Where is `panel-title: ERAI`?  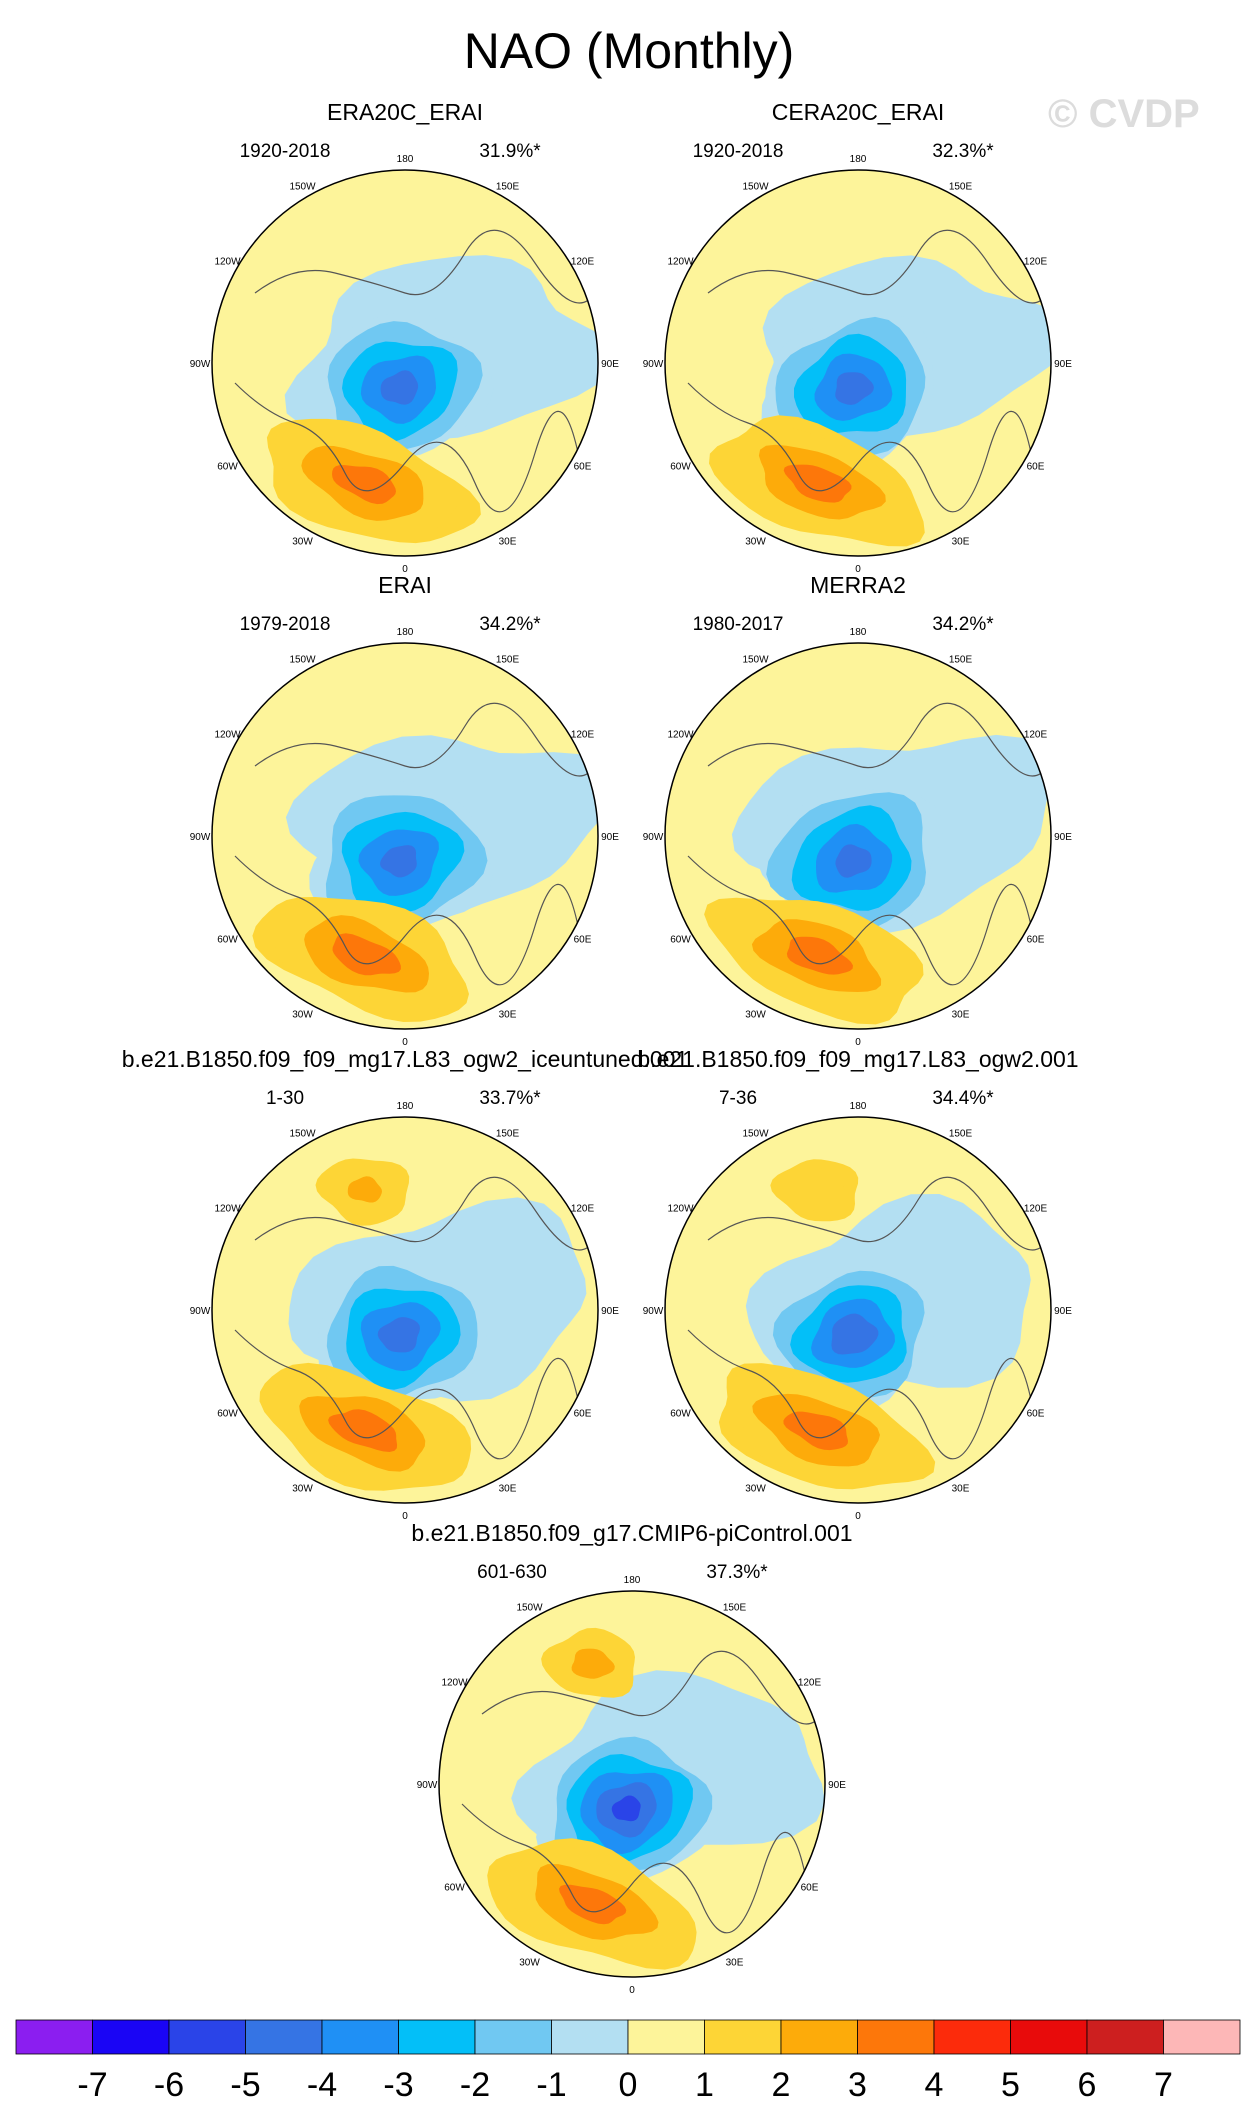 panel-title: ERAI is located at coordinates (405, 585).